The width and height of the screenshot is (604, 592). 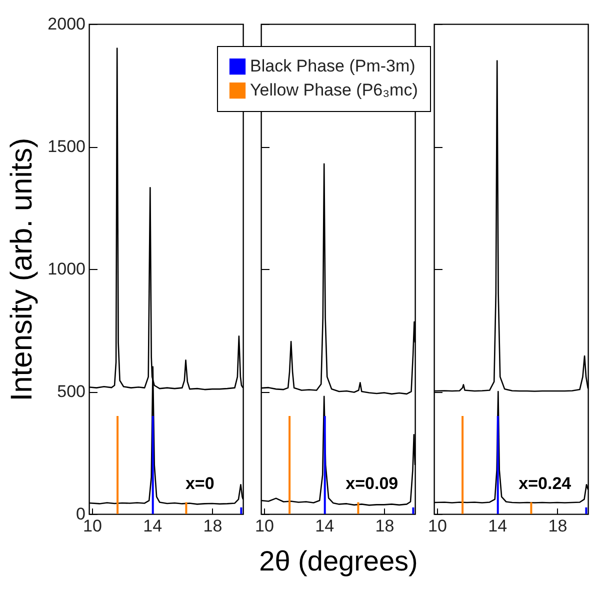 What do you see at coordinates (22, 270) in the screenshot?
I see `y-axis-title: Intensity (arb. units)` at bounding box center [22, 270].